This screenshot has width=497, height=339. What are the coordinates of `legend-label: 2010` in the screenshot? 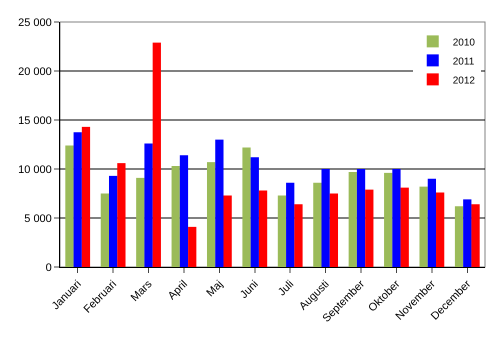 It's located at (464, 42).